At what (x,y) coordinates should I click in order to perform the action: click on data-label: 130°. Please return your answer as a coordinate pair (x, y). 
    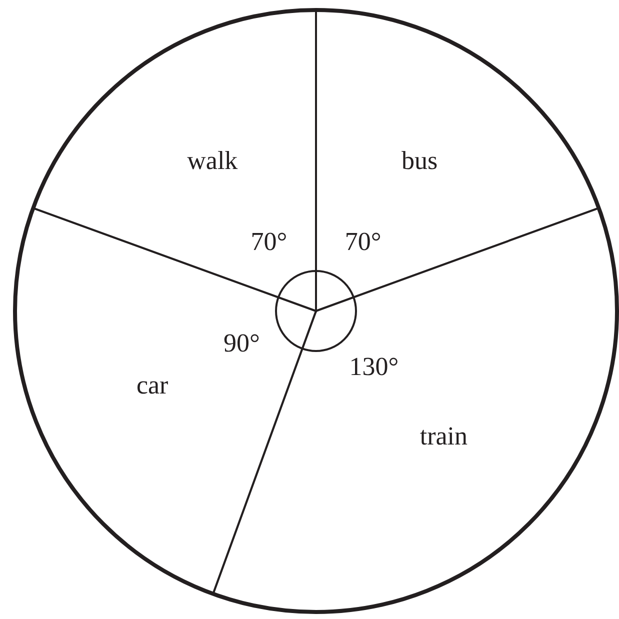
    Looking at the image, I should click on (374, 366).